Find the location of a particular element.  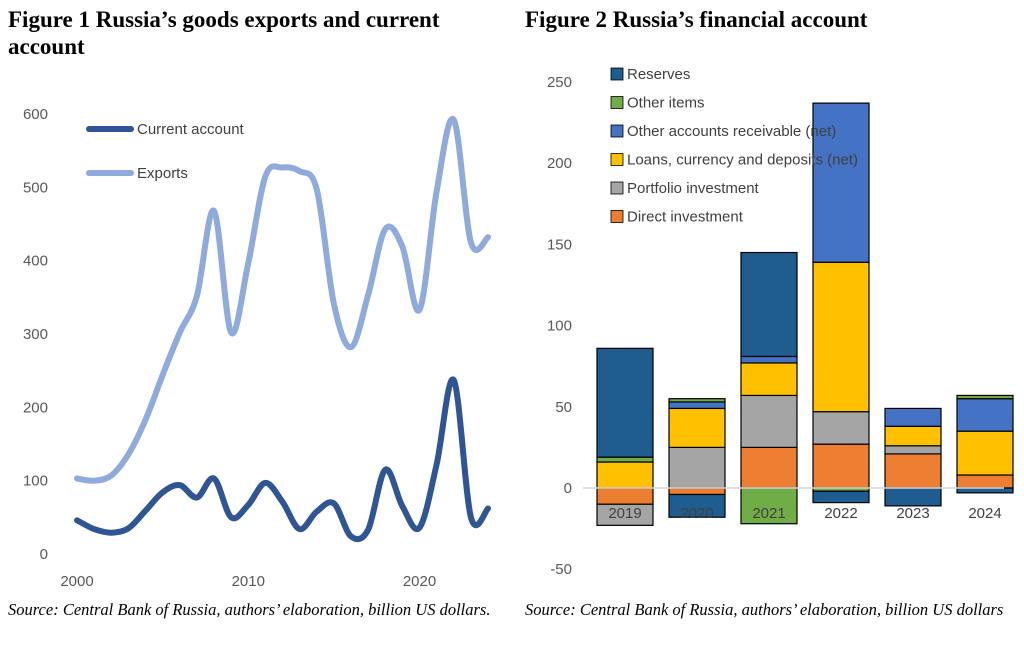

legend-label-loans-currency-and-deposits-net: Loans, currency and deposits (net) is located at coordinates (742, 160).